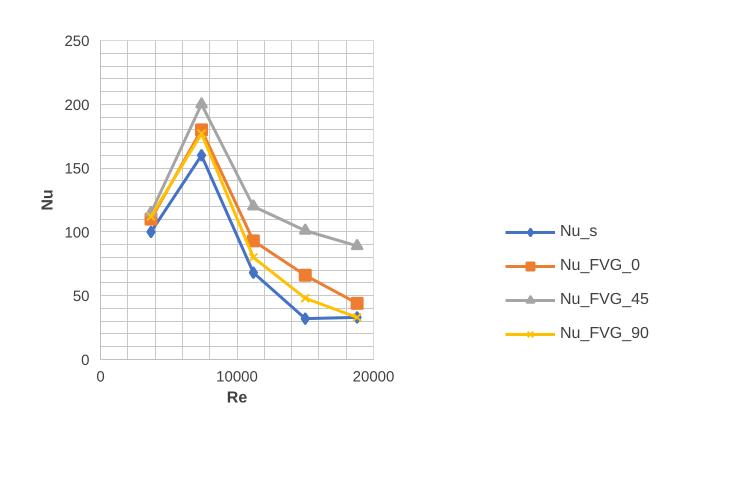 The image size is (745, 479). Describe the element at coordinates (604, 300) in the screenshot. I see `legend-label: Nu_FVG_45` at that location.